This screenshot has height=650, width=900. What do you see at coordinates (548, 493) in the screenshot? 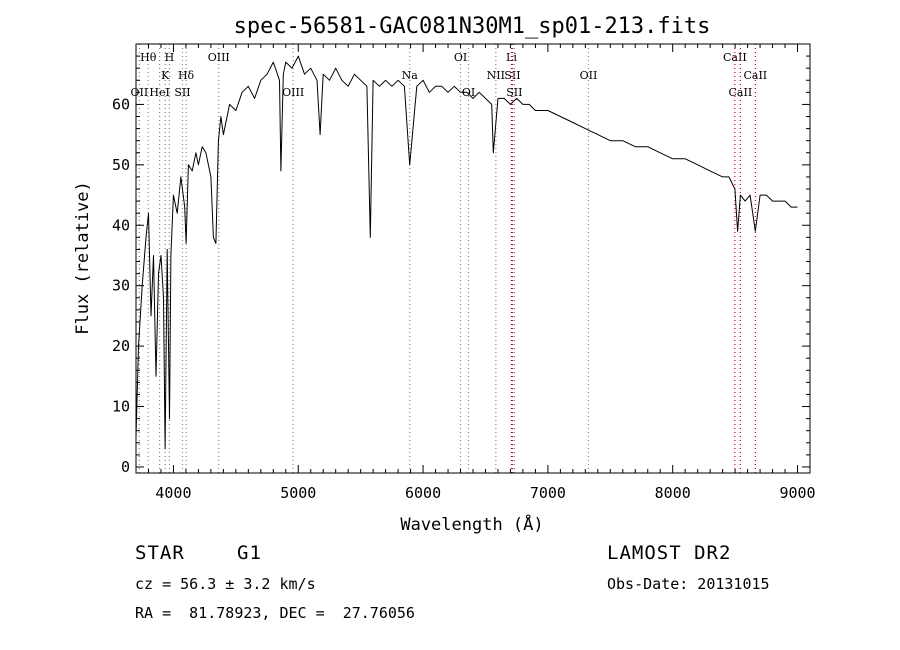
I see `x-tick-label: 7000` at bounding box center [548, 493].